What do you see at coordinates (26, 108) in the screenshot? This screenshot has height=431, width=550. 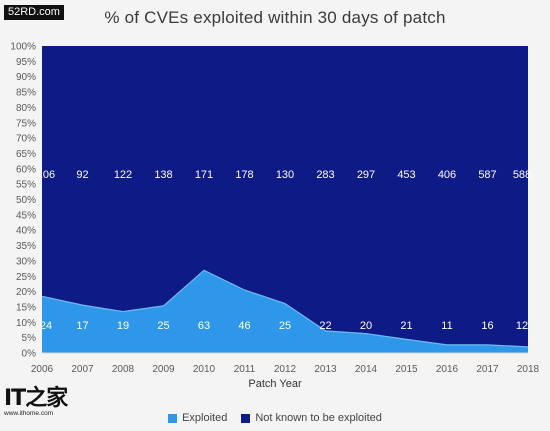 I see `y-tick-label: 80%` at bounding box center [26, 108].